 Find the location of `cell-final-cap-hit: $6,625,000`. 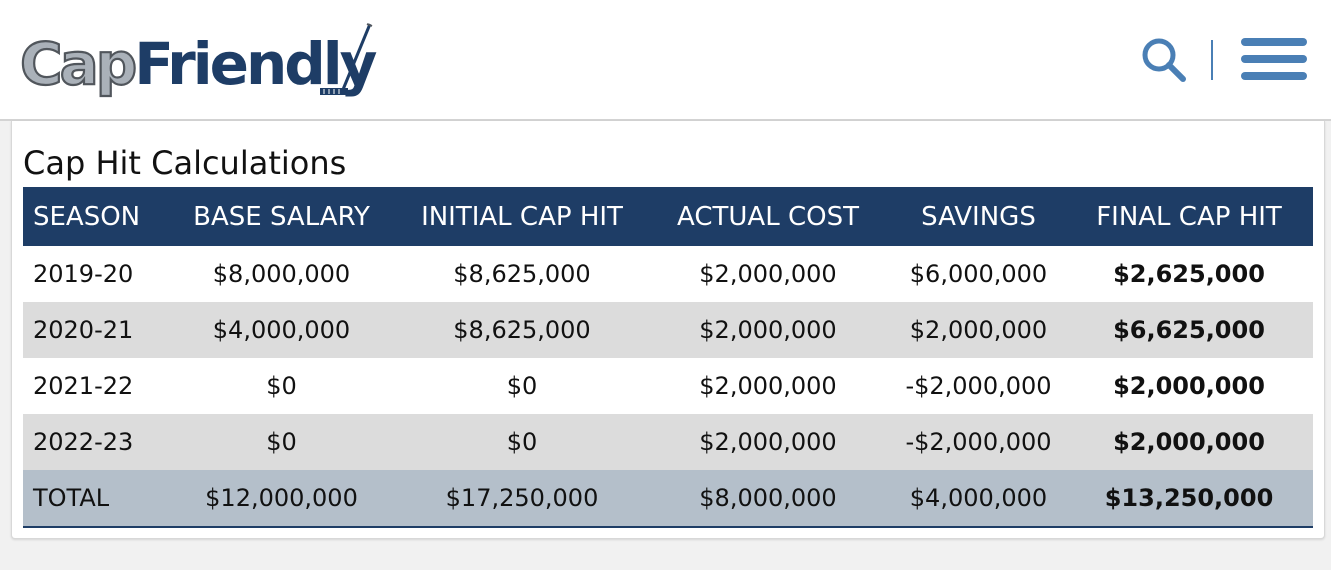

cell-final-cap-hit: $6,625,000 is located at coordinates (1189, 330).